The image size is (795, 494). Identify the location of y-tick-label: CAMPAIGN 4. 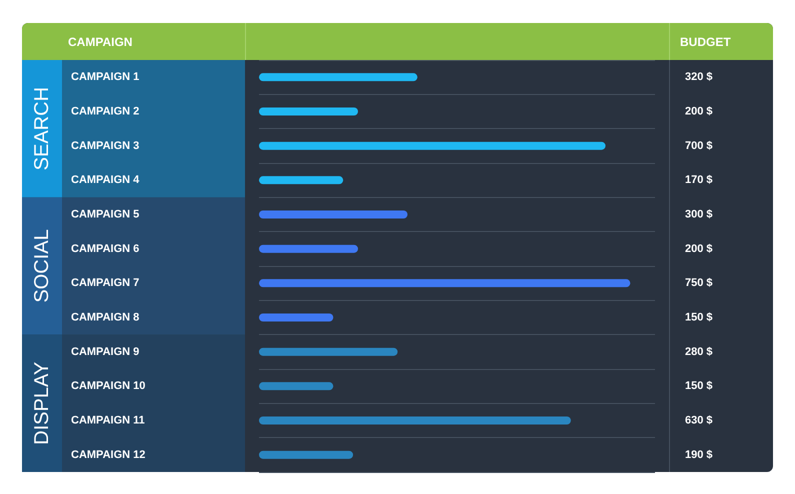
(105, 180).